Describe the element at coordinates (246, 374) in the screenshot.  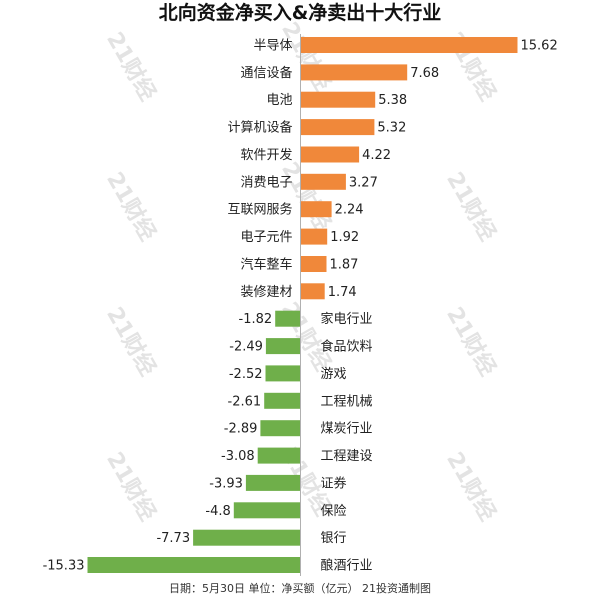
I see `value-label-13: -2.52` at that location.